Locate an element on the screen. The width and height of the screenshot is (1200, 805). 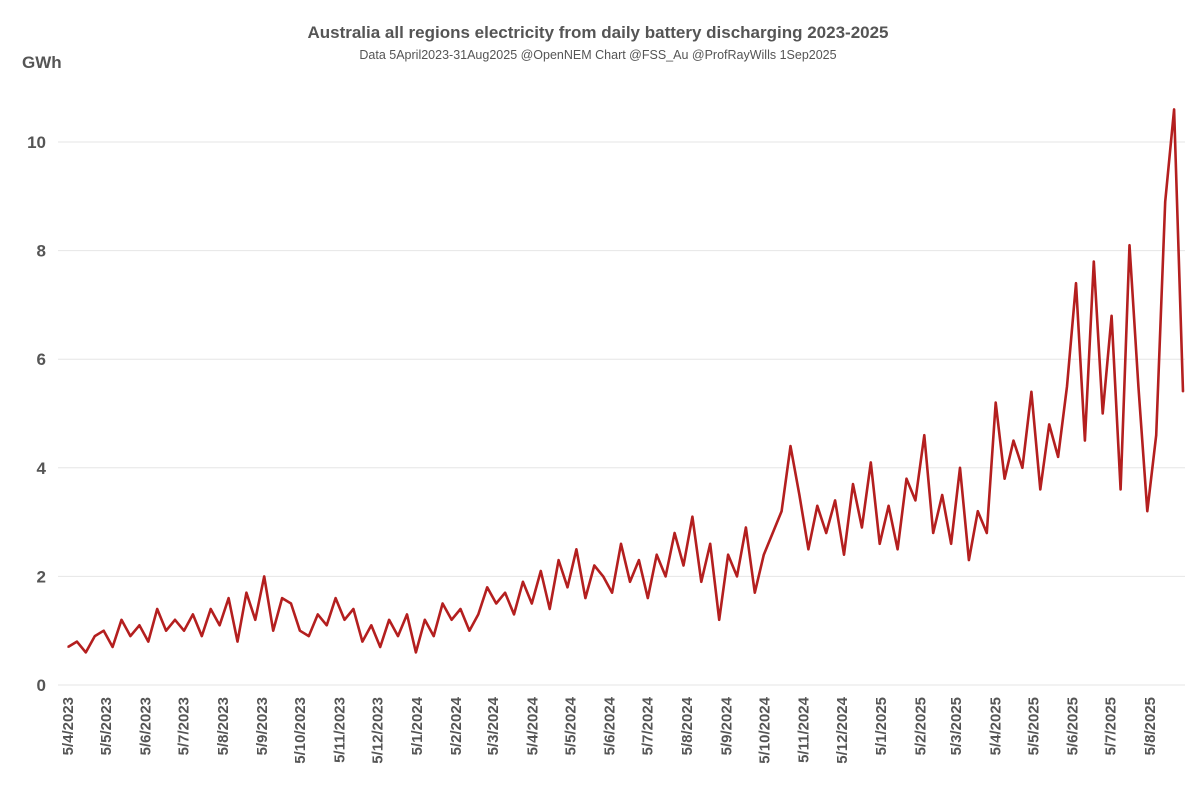
y-tick-label: 2 is located at coordinates (41, 576).